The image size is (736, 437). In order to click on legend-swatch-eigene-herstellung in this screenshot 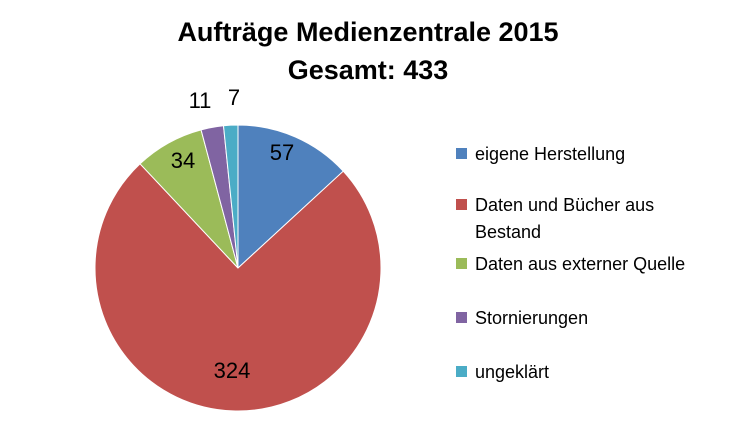, I will do `click(461, 153)`.